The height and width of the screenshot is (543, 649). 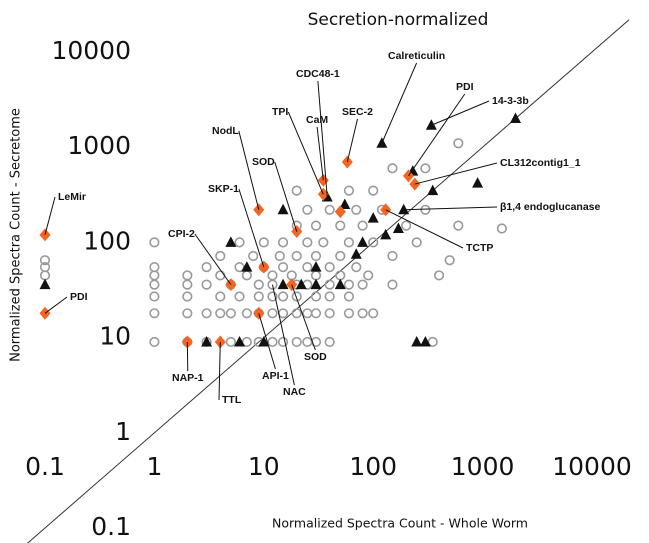 I want to click on annotation-label: NodL, so click(x=225, y=131).